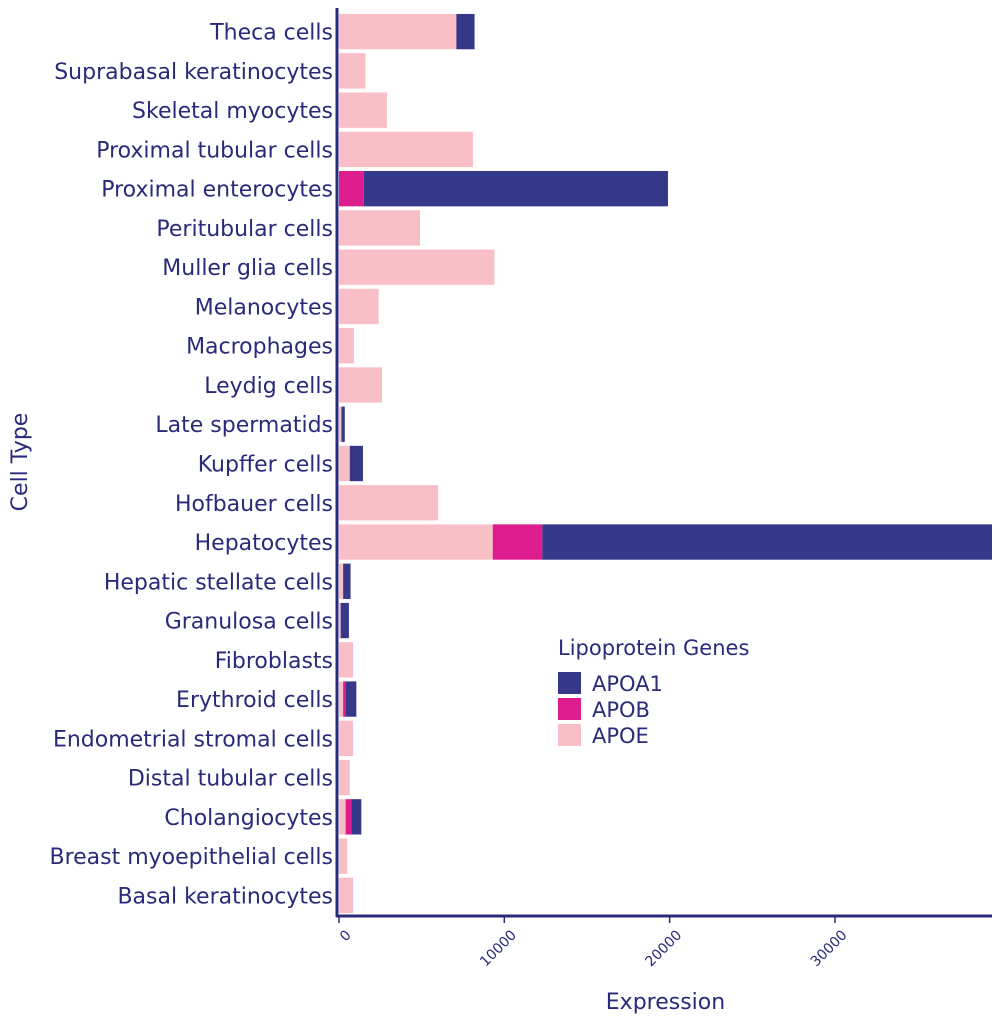 This screenshot has height=1024, width=1000. Describe the element at coordinates (363, 110) in the screenshot. I see `bar-skeletal-myocytes-apoe` at that location.